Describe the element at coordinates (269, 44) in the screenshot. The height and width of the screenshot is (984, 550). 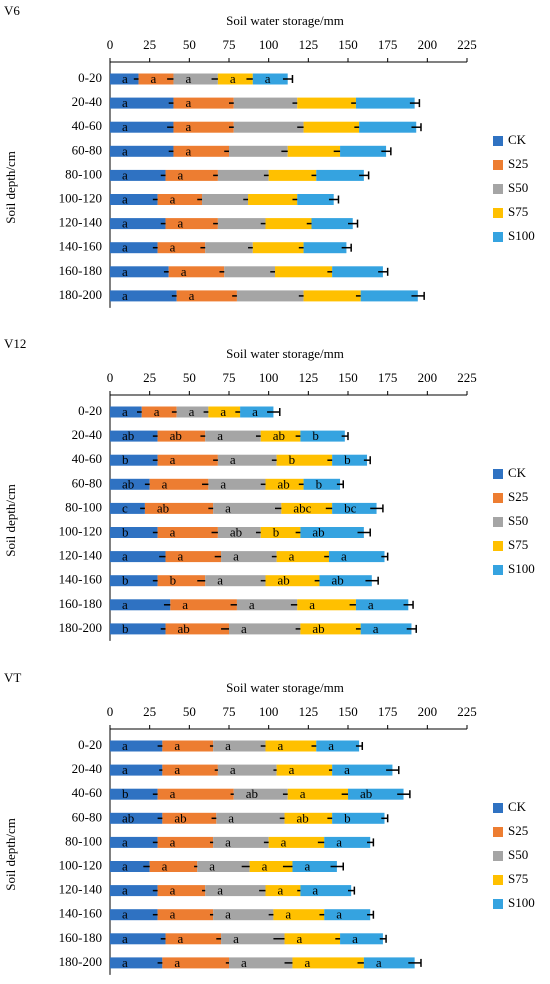
I see `x-tick-label: 100` at that location.